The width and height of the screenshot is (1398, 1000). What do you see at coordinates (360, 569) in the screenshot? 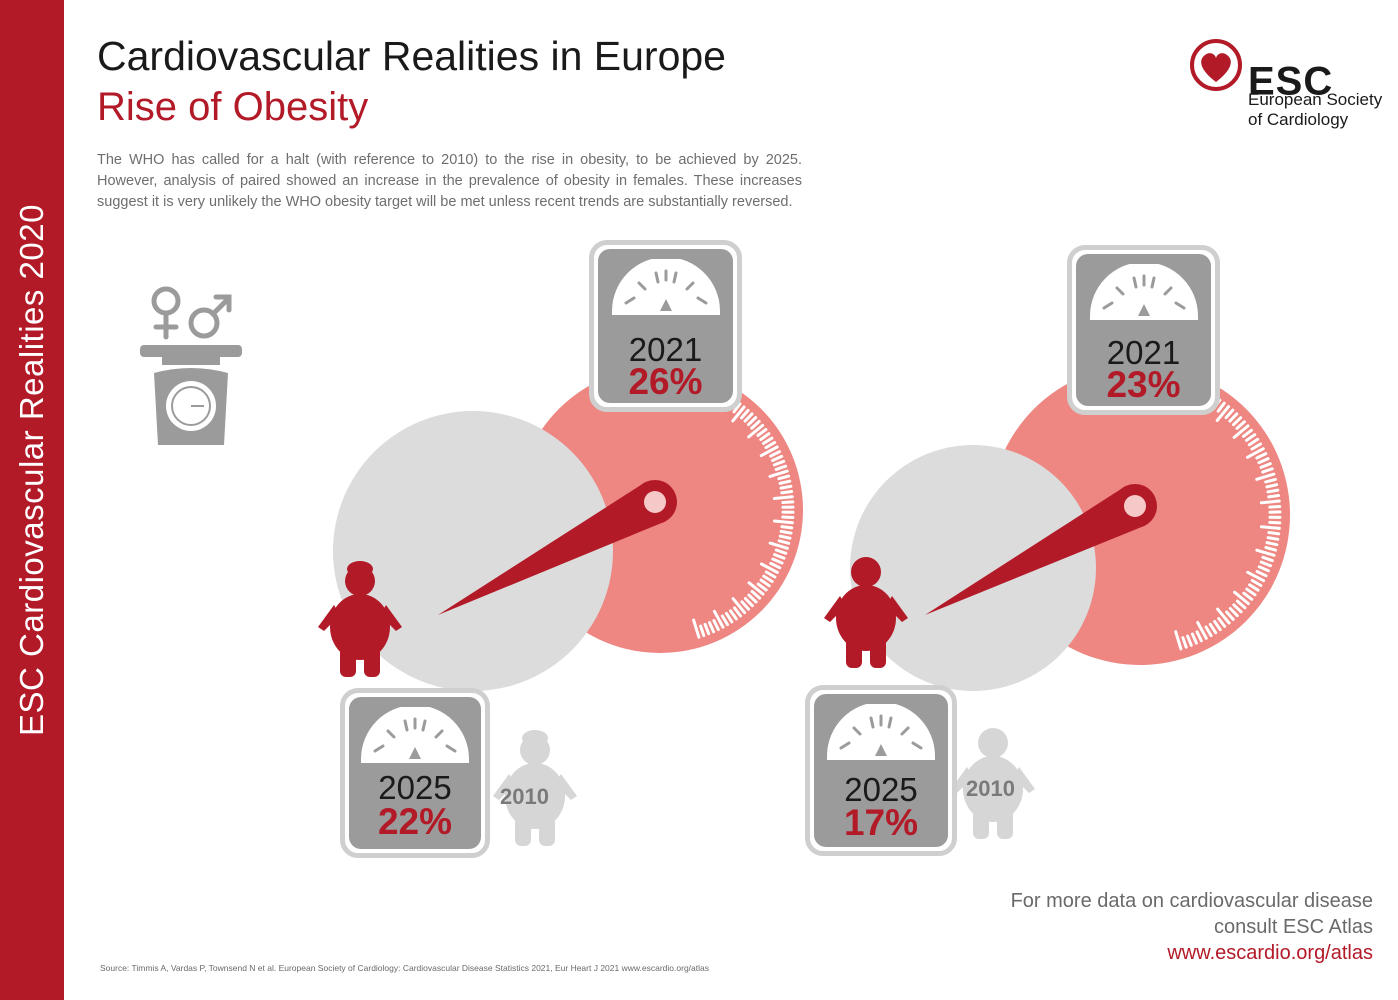
I see `figure-hair` at bounding box center [360, 569].